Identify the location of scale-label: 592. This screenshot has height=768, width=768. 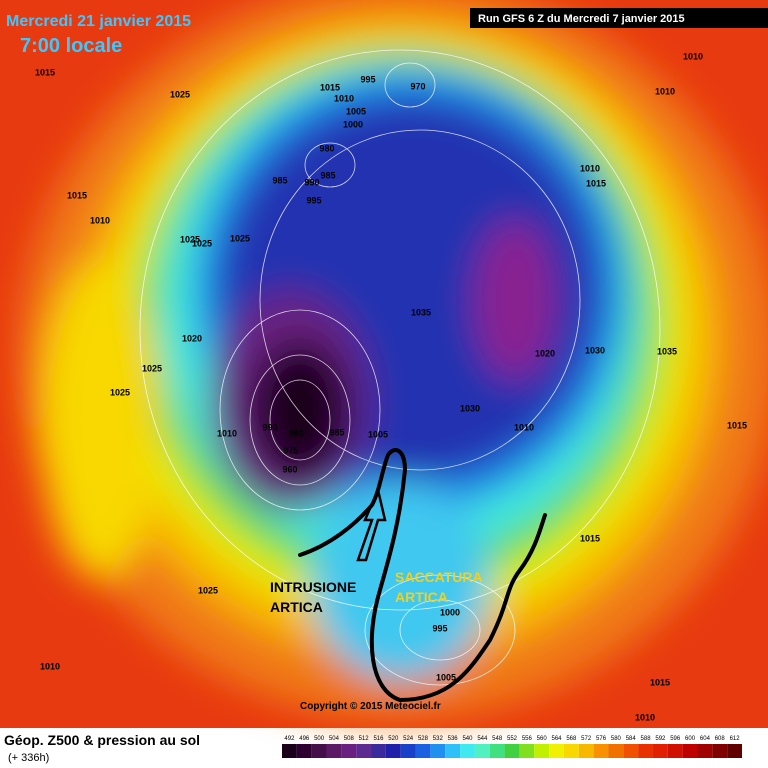
(660, 739).